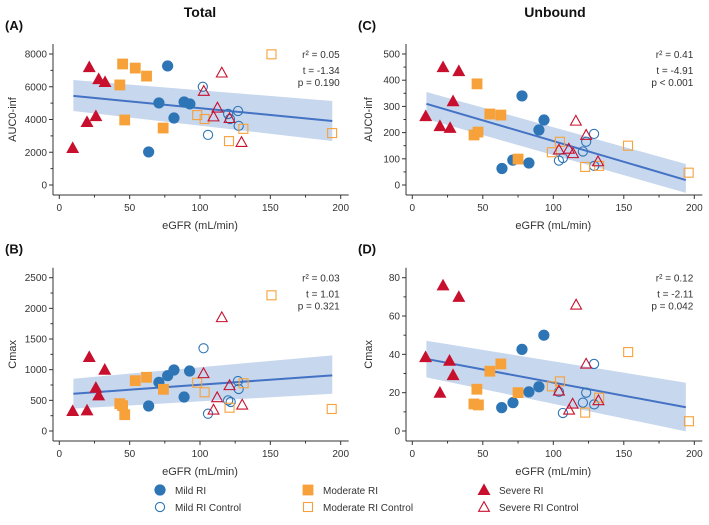 The height and width of the screenshot is (525, 709). I want to click on column-title-unbound: Unbound, so click(554, 12).